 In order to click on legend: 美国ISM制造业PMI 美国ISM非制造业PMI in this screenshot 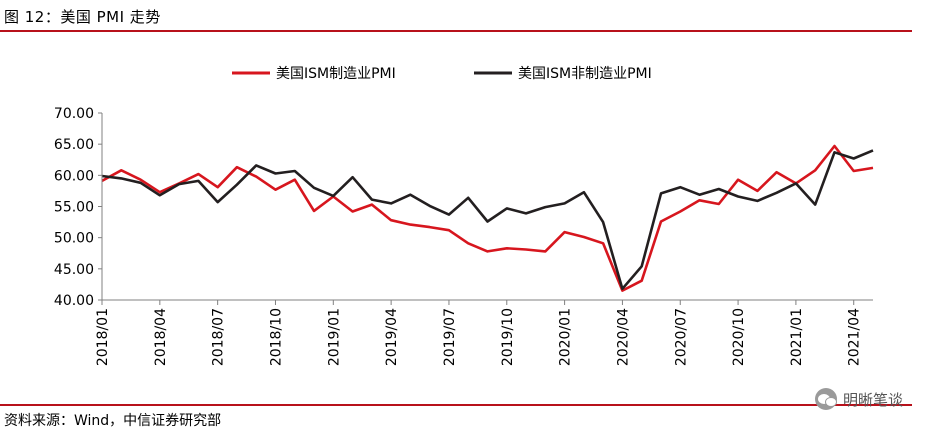, I will do `click(442, 74)`.